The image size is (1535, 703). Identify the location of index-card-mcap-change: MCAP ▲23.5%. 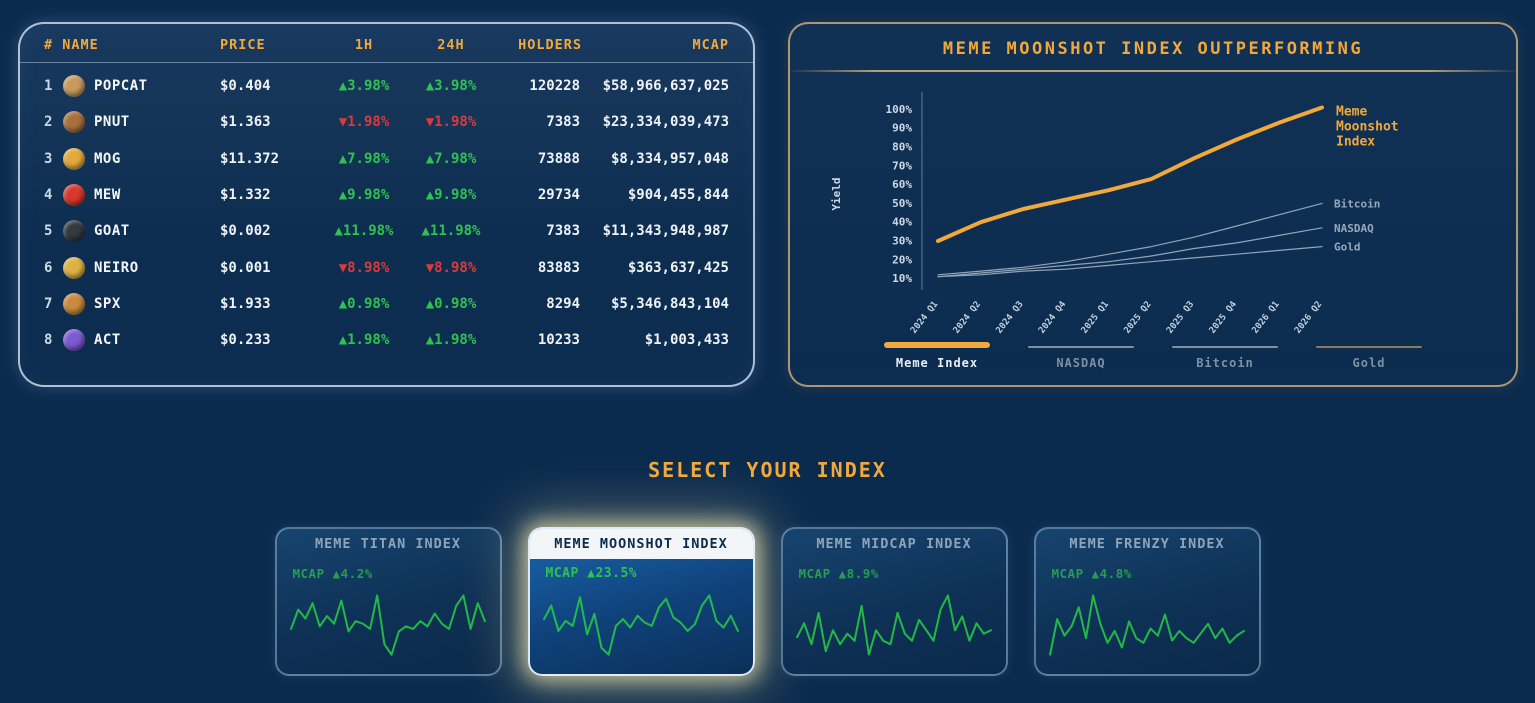
(591, 573).